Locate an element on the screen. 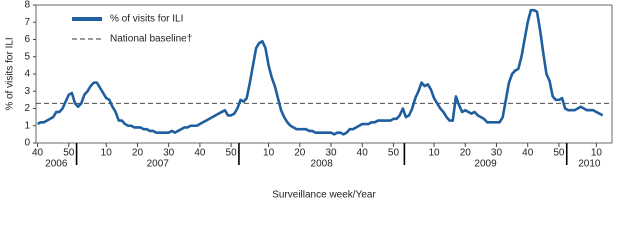  y-tick-label: 1 is located at coordinates (27, 125).